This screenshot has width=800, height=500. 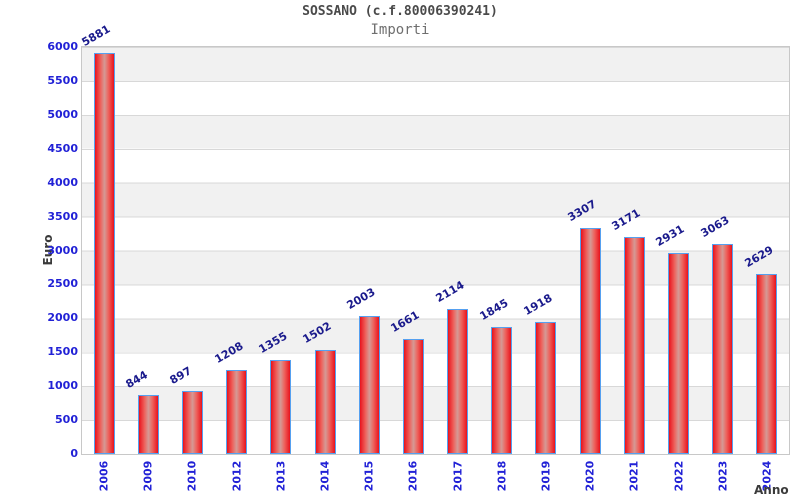 I want to click on bar-value-label: 3171, so click(x=626, y=219).